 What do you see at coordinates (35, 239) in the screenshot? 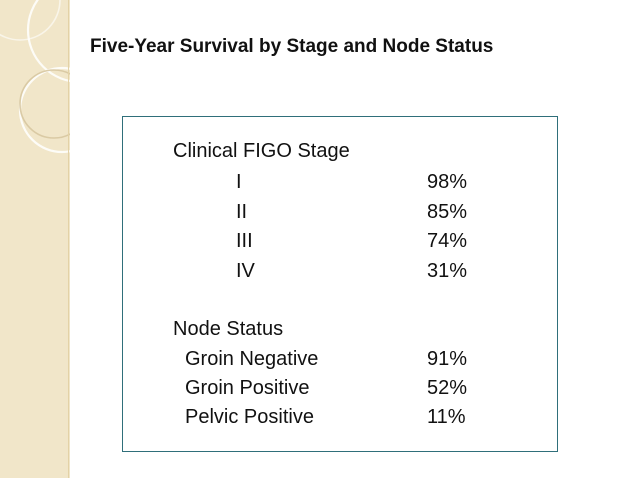
I see `decorative-sidebar` at bounding box center [35, 239].